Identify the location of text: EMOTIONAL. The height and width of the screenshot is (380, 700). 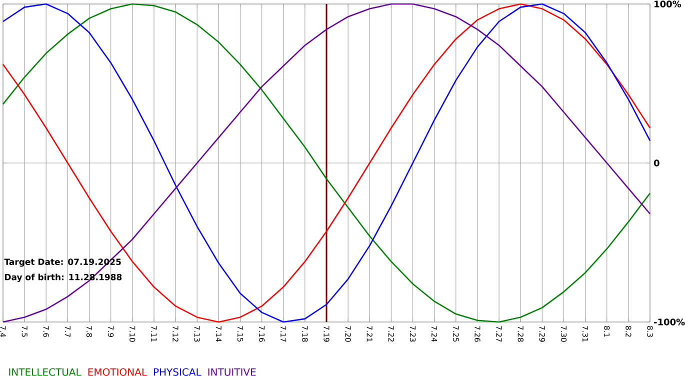
(117, 372).